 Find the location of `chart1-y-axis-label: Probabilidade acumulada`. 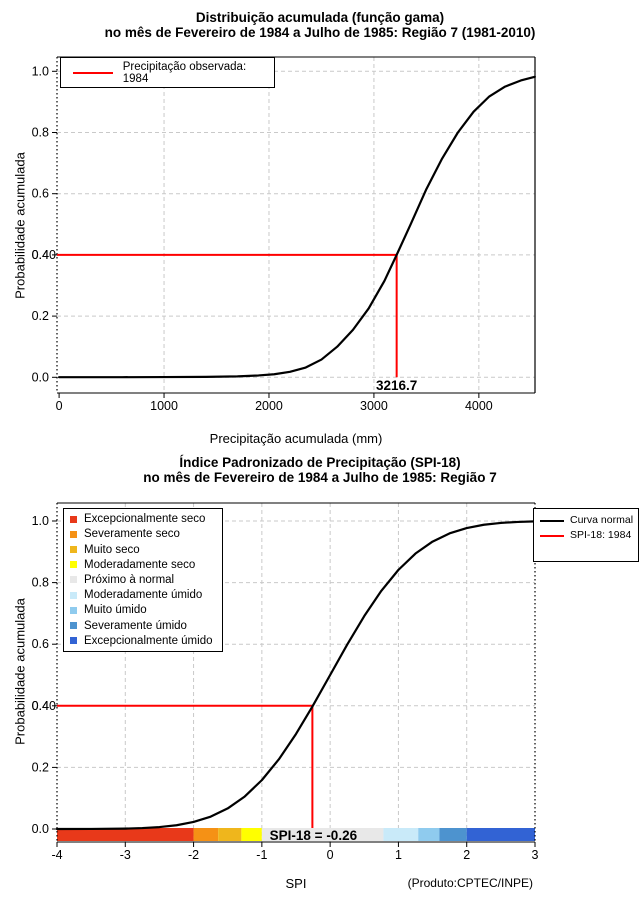

chart1-y-axis-label: Probabilidade acumulada is located at coordinates (20, 225).